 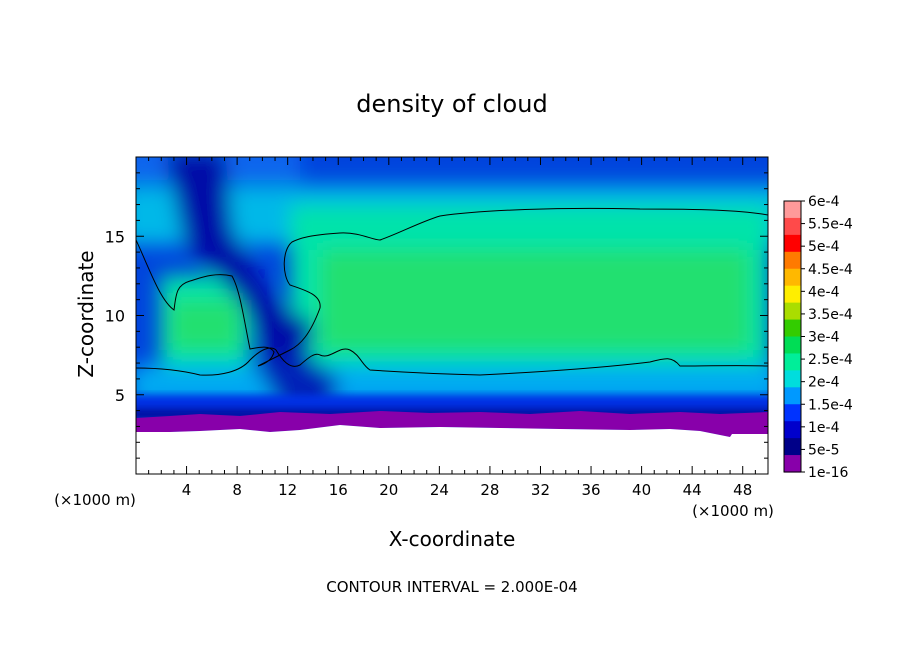 I want to click on colorbar-label: 1e-16, so click(x=828, y=473).